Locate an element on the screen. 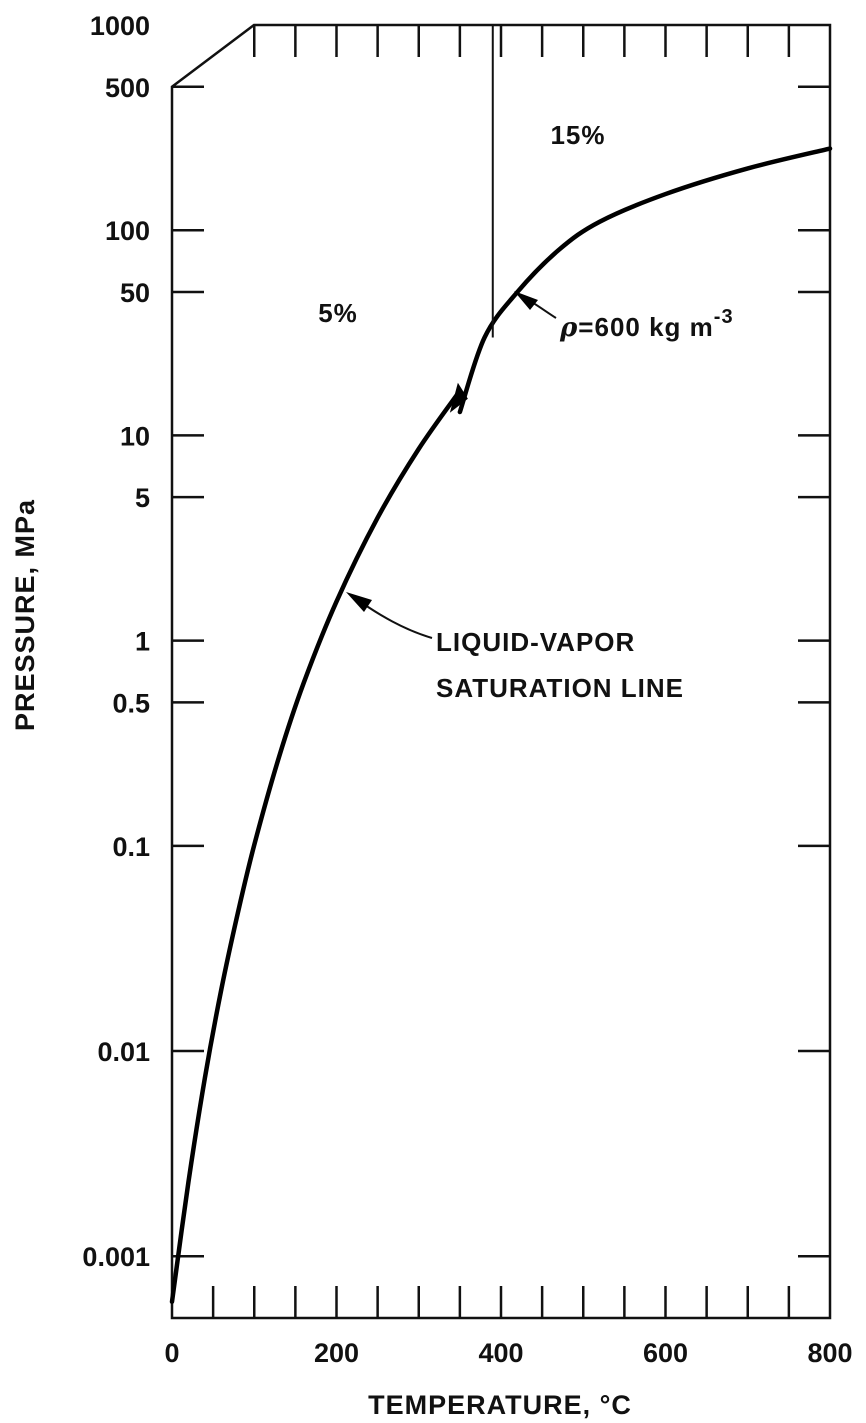 Image resolution: width=866 pixels, height=1423 pixels. saturation-line-arrowhead is located at coordinates (458, 397).